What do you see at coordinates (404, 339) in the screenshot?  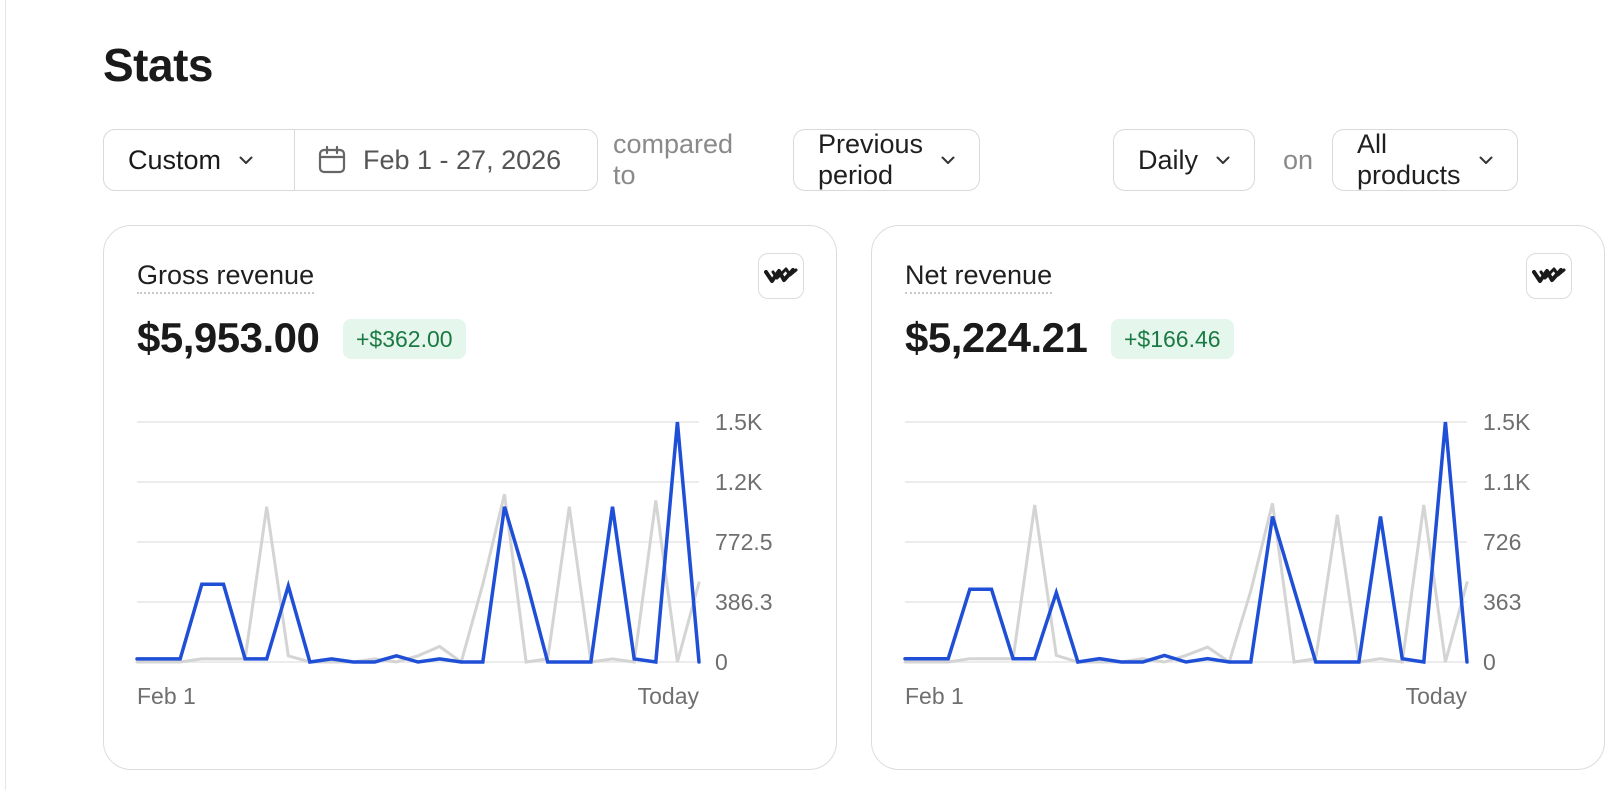 I see `delta-badge: +$362.00` at bounding box center [404, 339].